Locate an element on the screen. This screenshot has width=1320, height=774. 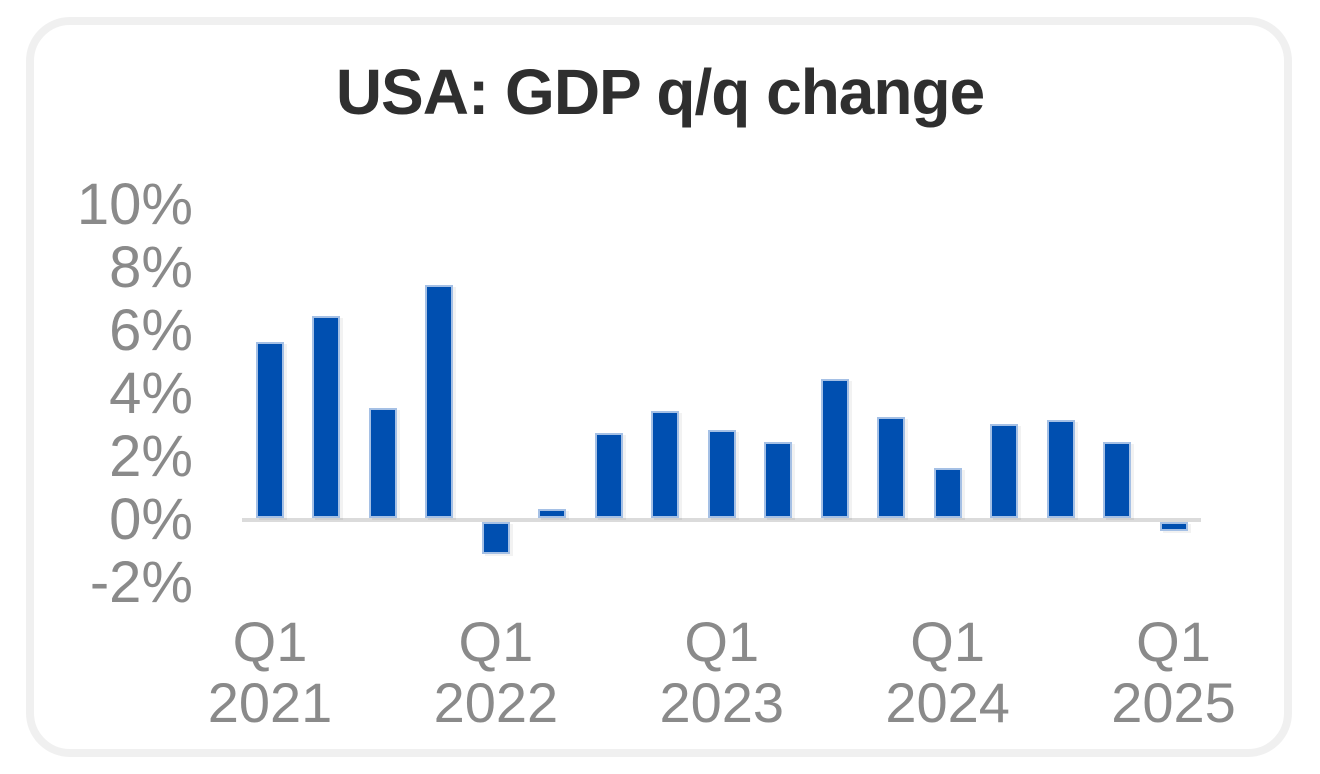
bar-q1-2025 is located at coordinates (1173, 527).